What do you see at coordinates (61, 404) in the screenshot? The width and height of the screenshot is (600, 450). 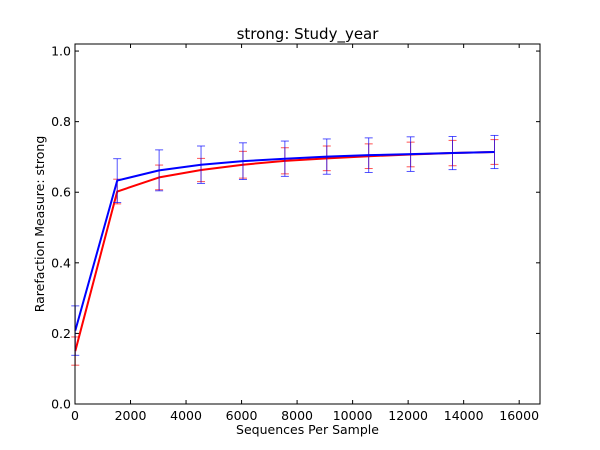 I see `y-tick-label: 0.0` at bounding box center [61, 404].